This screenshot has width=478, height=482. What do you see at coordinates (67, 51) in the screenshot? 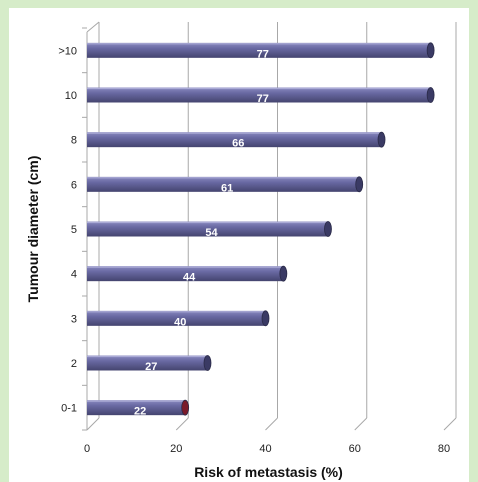
I see `y-tick-label: >10` at bounding box center [67, 51].